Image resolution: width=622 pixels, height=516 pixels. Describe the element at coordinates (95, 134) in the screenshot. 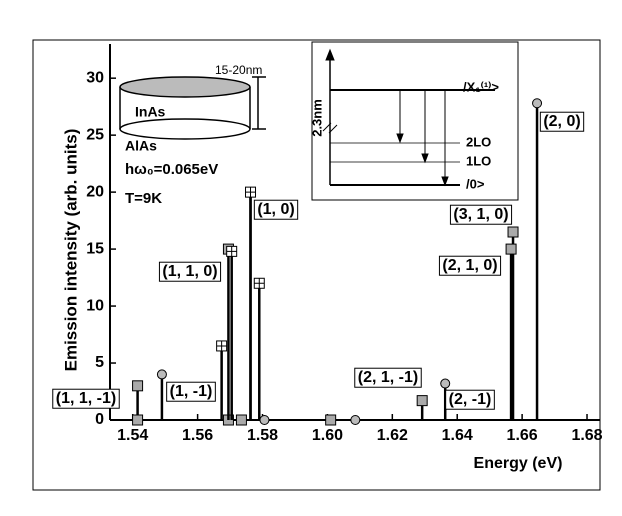

I see `y-tick-label: 25` at that location.